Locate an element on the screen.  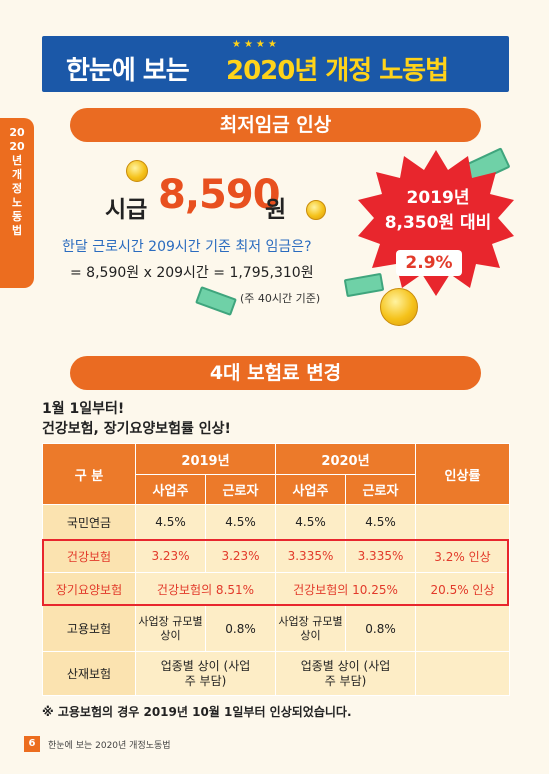
table-cell: 건강보험의 10.25% is located at coordinates (345, 589).